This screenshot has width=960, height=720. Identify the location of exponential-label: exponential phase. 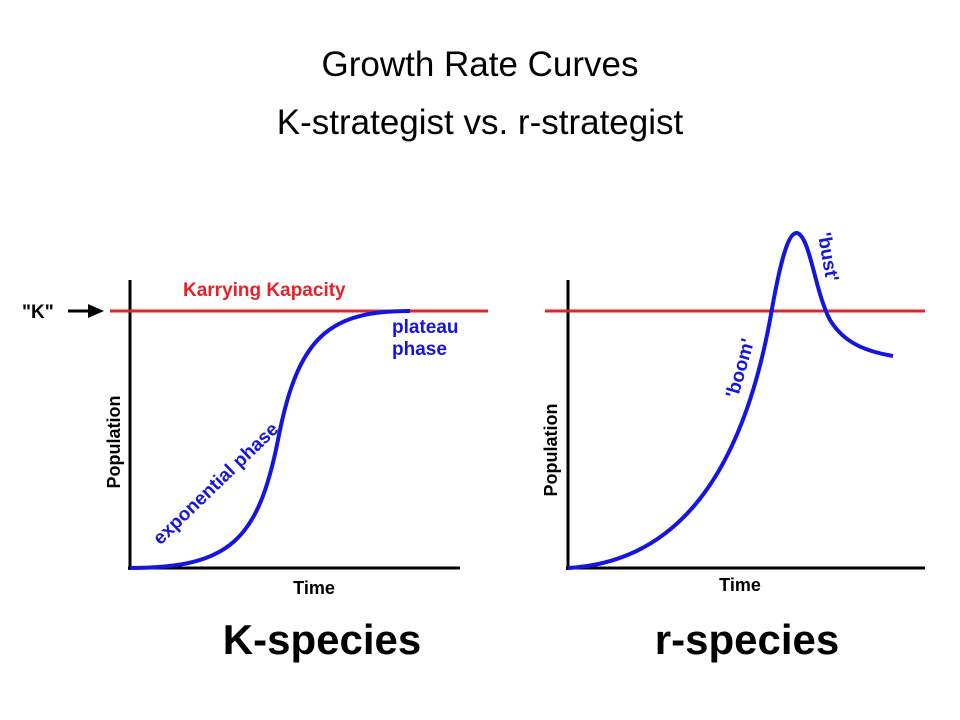
(216, 484).